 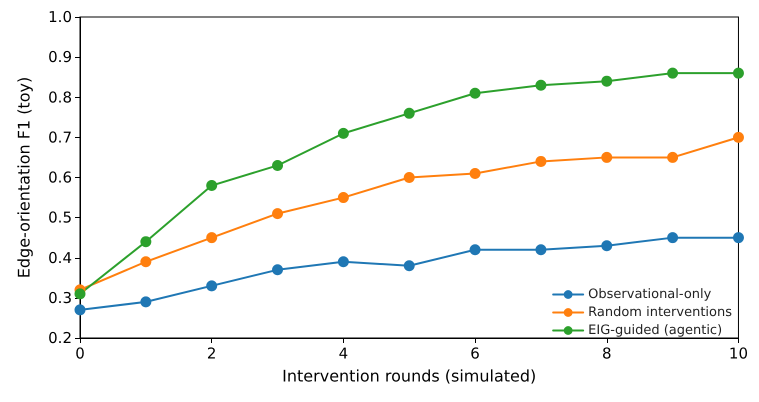 I want to click on y-tick-label: 0.4, so click(x=60, y=257).